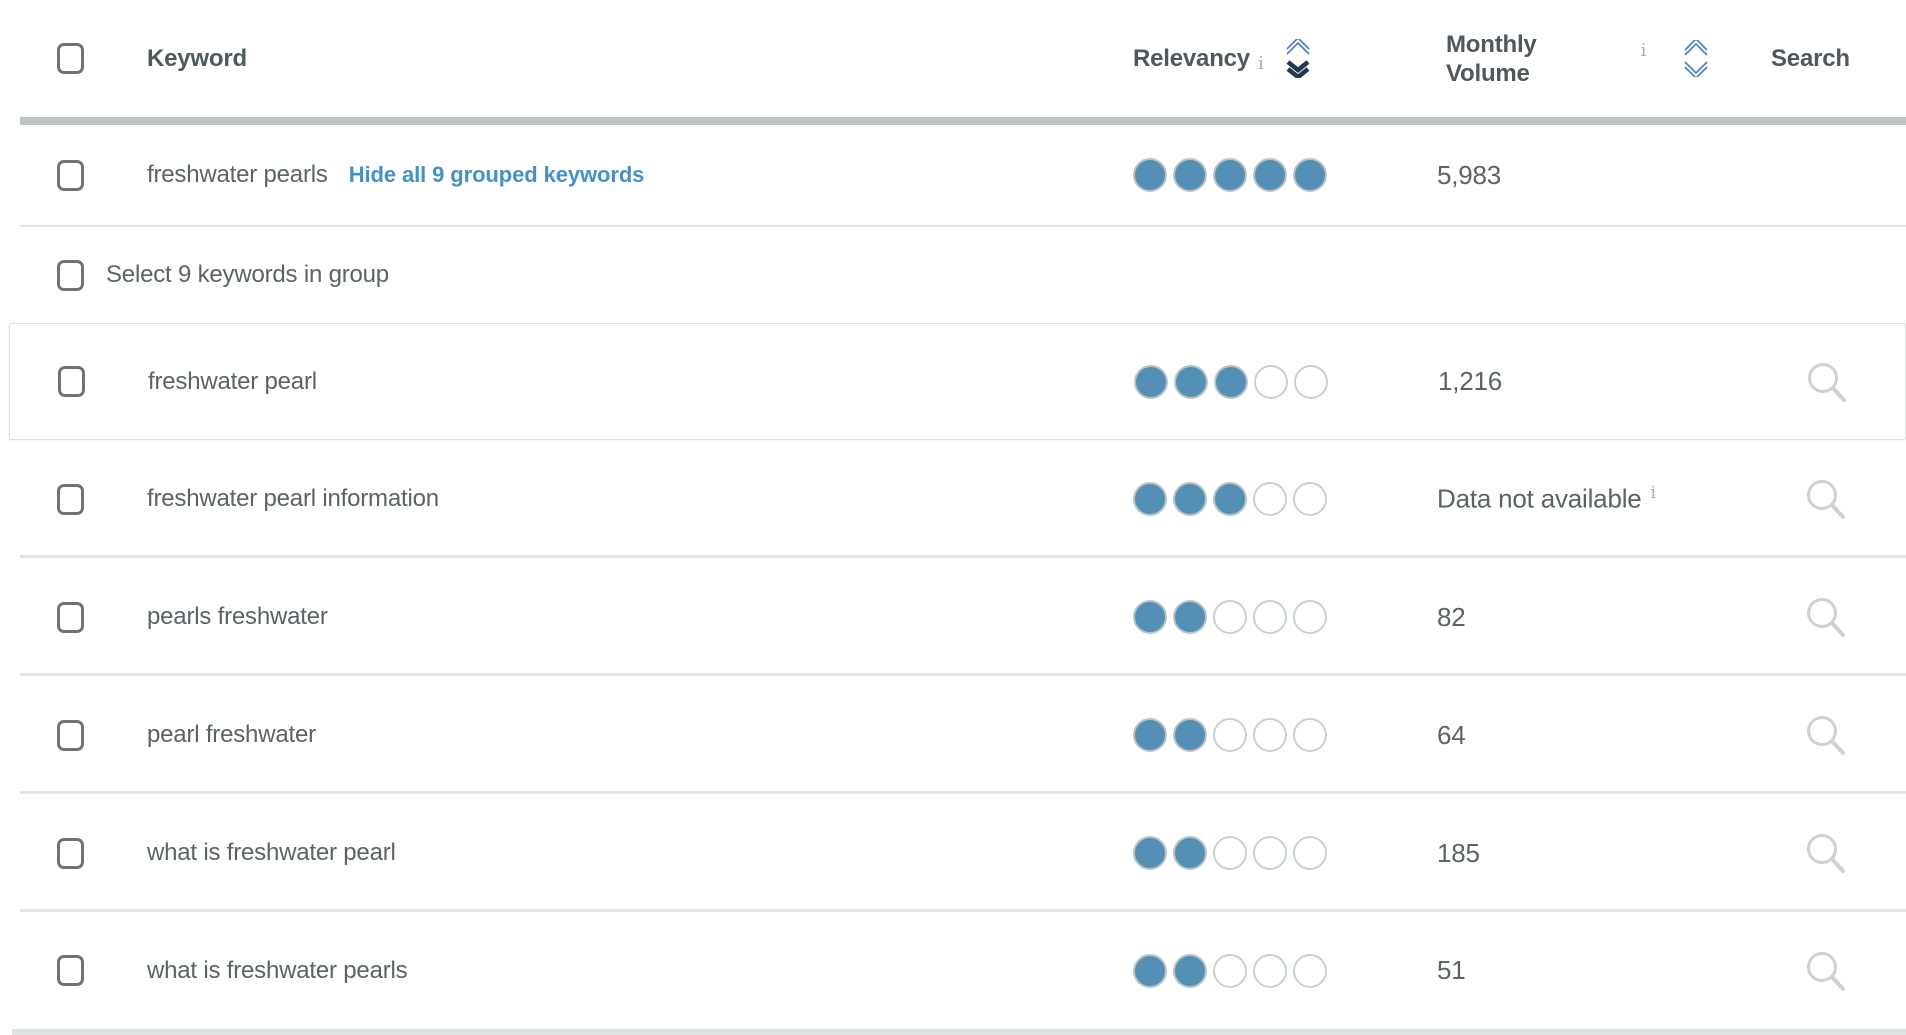  What do you see at coordinates (963, 226) in the screenshot?
I see `row-divider` at bounding box center [963, 226].